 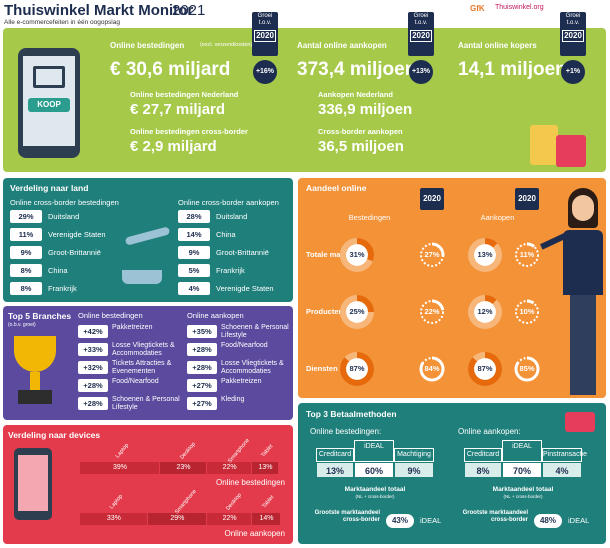 I want to click on column-title: Online cross-border aankopen, so click(x=228, y=202).